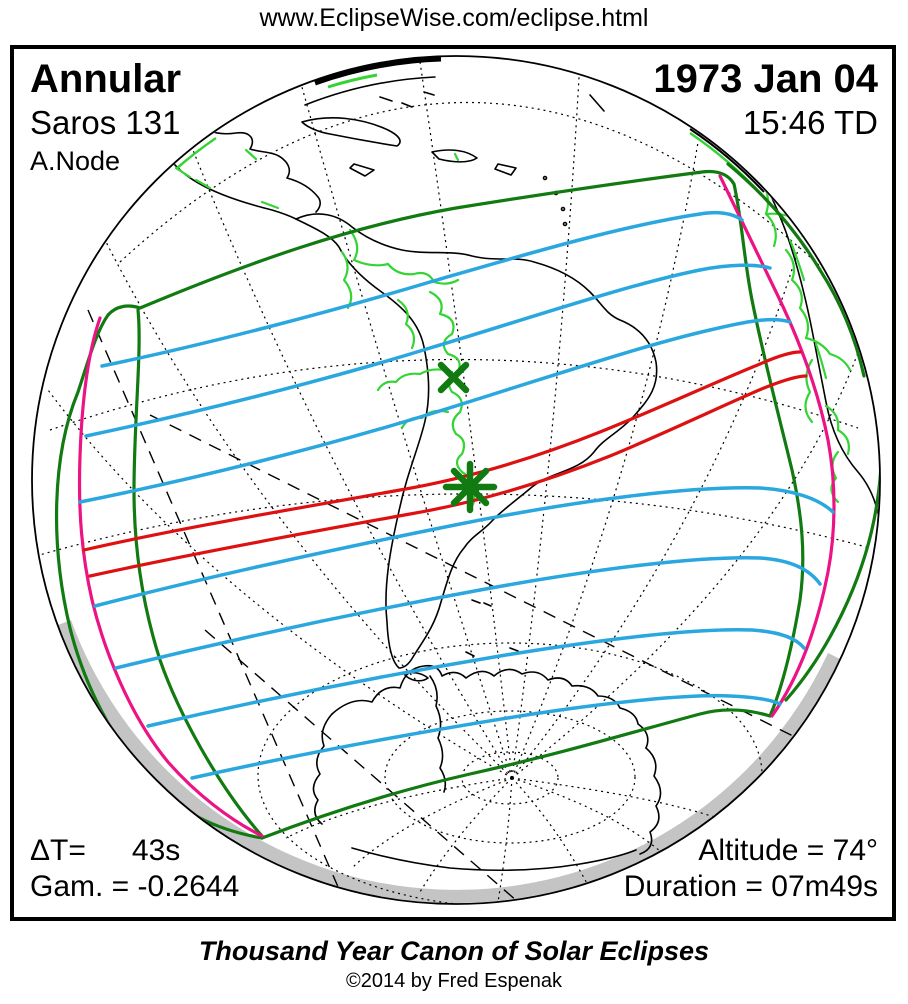 Image resolution: width=908 pixels, height=1004 pixels. I want to click on delta-t-row: ΔT= 43s, so click(134, 851).